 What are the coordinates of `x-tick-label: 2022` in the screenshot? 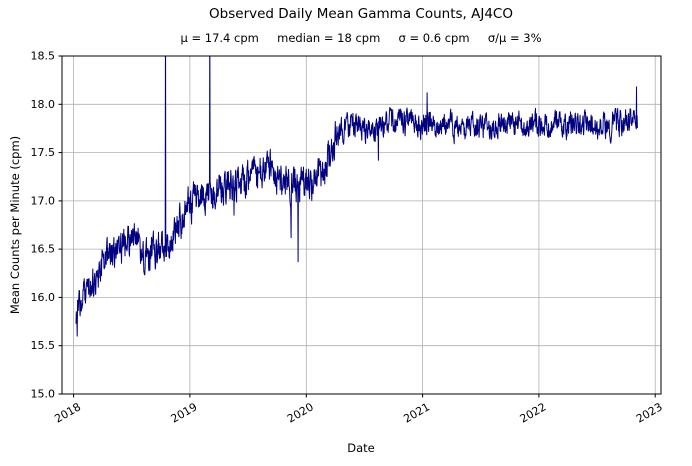 It's located at (533, 412).